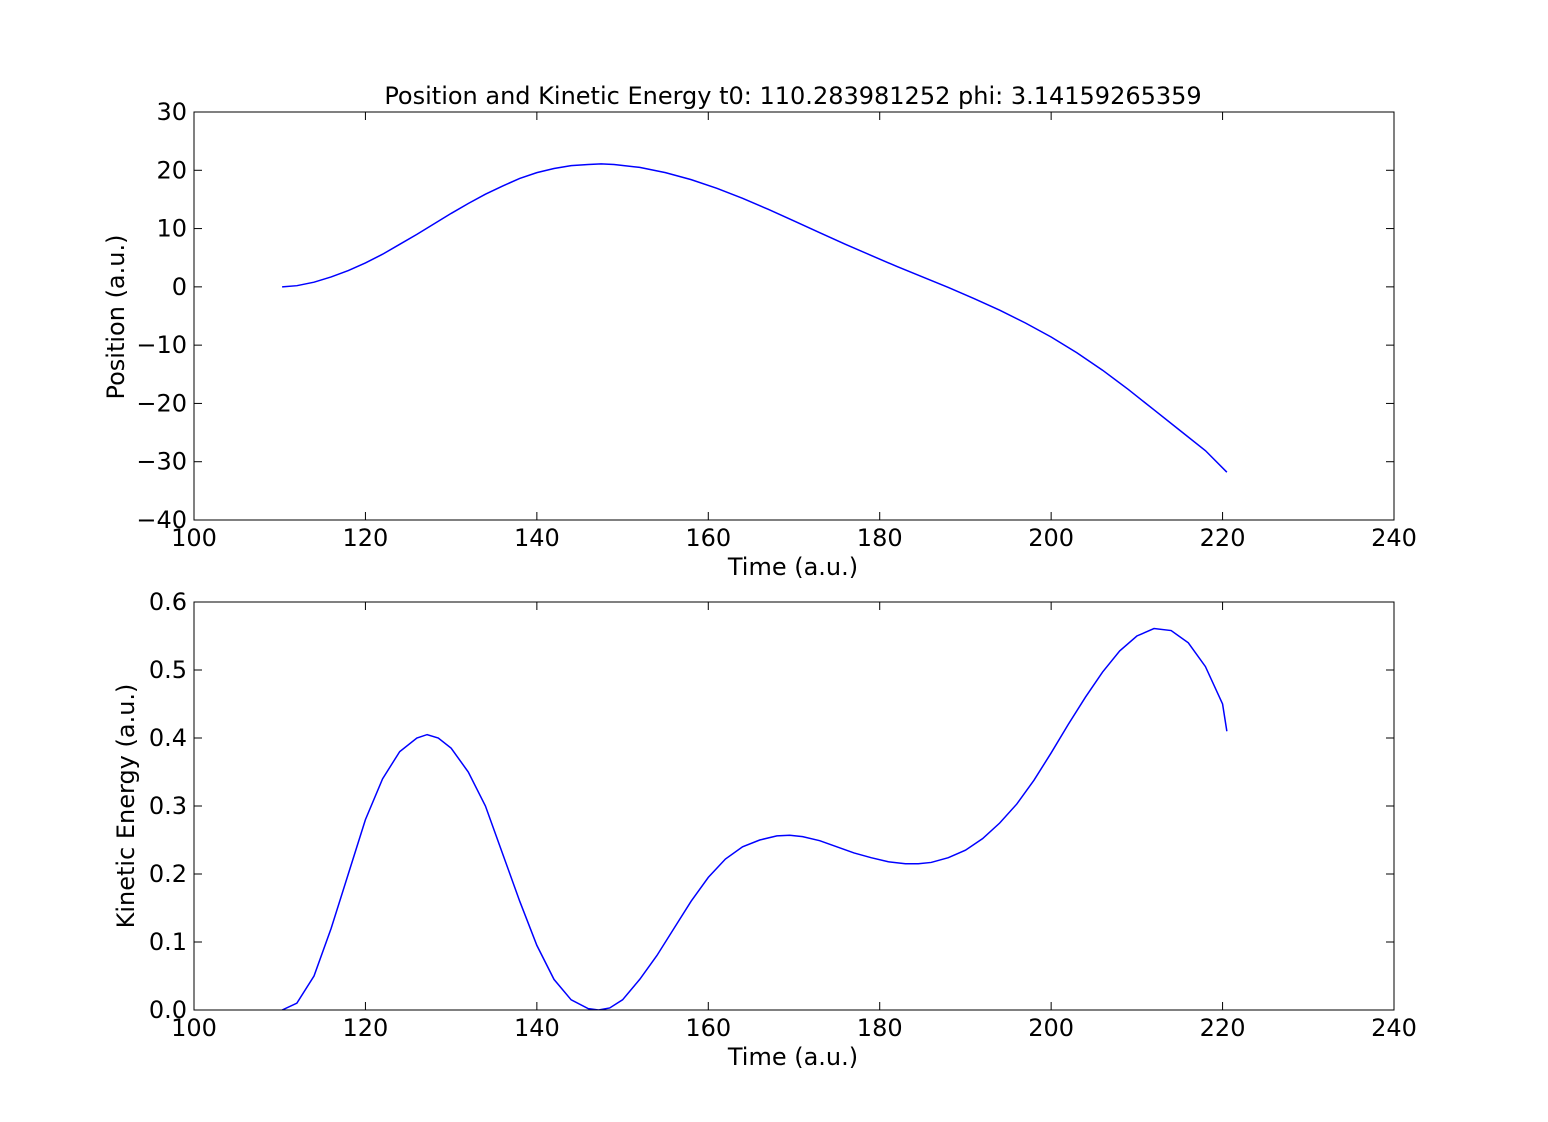 The width and height of the screenshot is (1548, 1122). What do you see at coordinates (126, 806) in the screenshot?
I see `kinetic-energy-y-axis-label: Kinetic Energy (a.u.)` at bounding box center [126, 806].